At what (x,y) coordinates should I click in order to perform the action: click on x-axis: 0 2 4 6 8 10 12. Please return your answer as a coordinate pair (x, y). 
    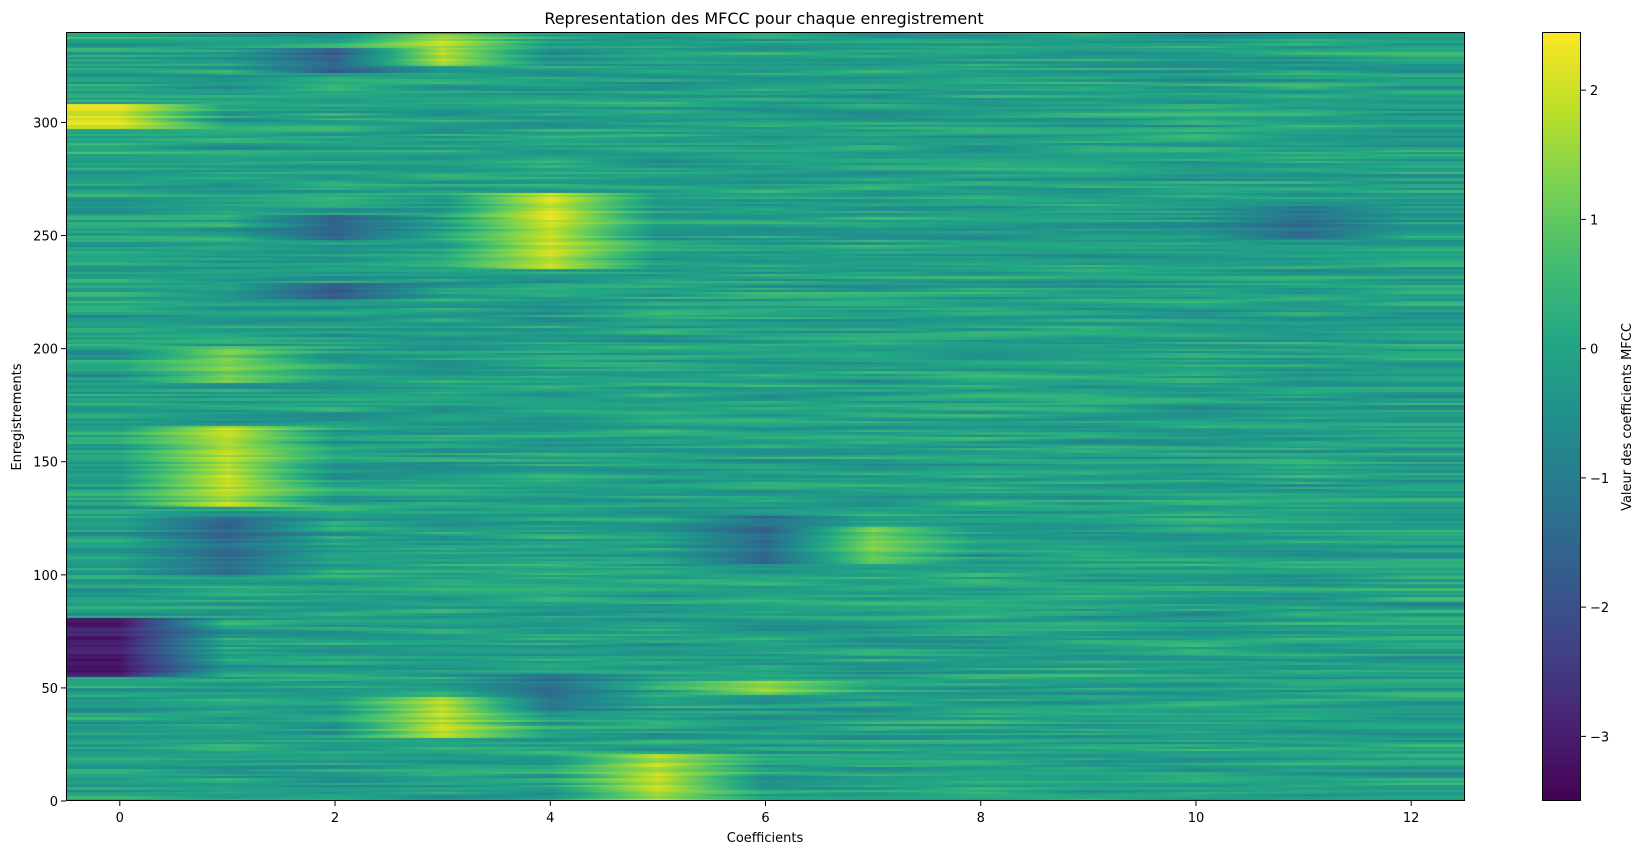
    Looking at the image, I should click on (768, 813).